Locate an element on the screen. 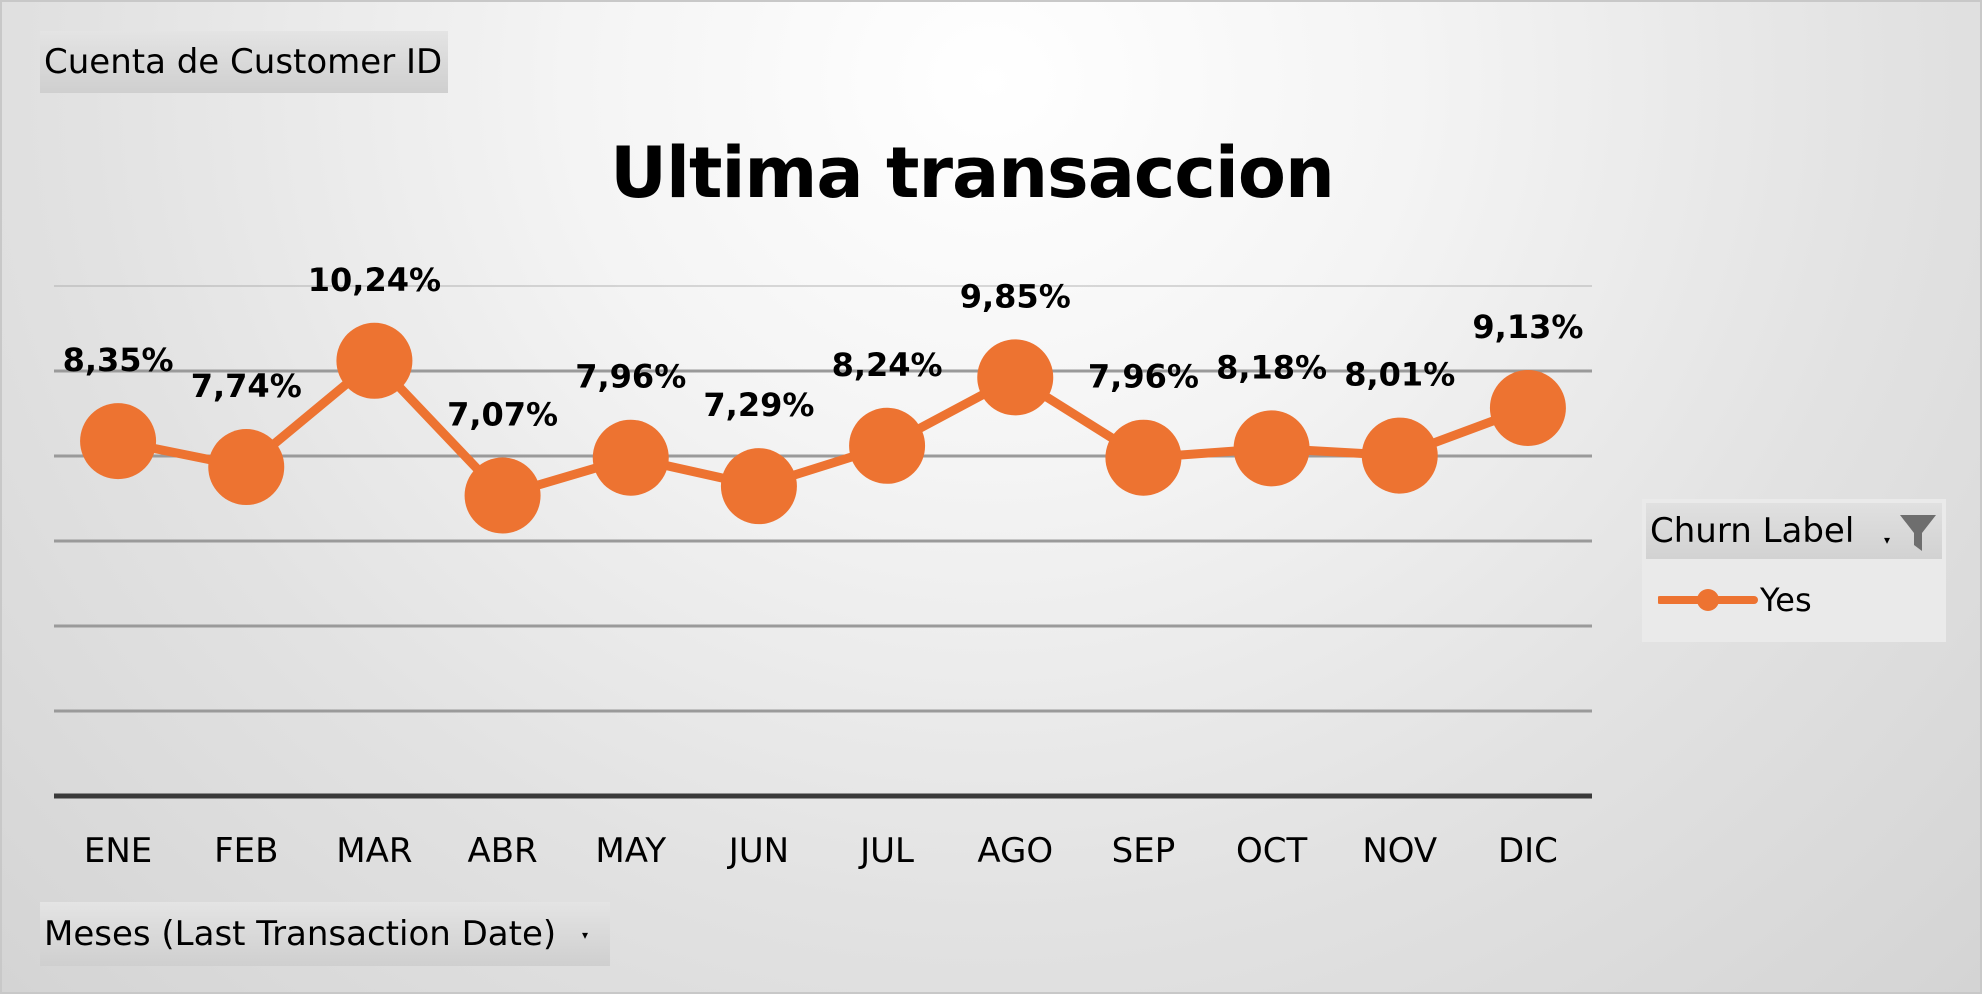  values-field-button: Cuenta de Customer ID is located at coordinates (244, 62).